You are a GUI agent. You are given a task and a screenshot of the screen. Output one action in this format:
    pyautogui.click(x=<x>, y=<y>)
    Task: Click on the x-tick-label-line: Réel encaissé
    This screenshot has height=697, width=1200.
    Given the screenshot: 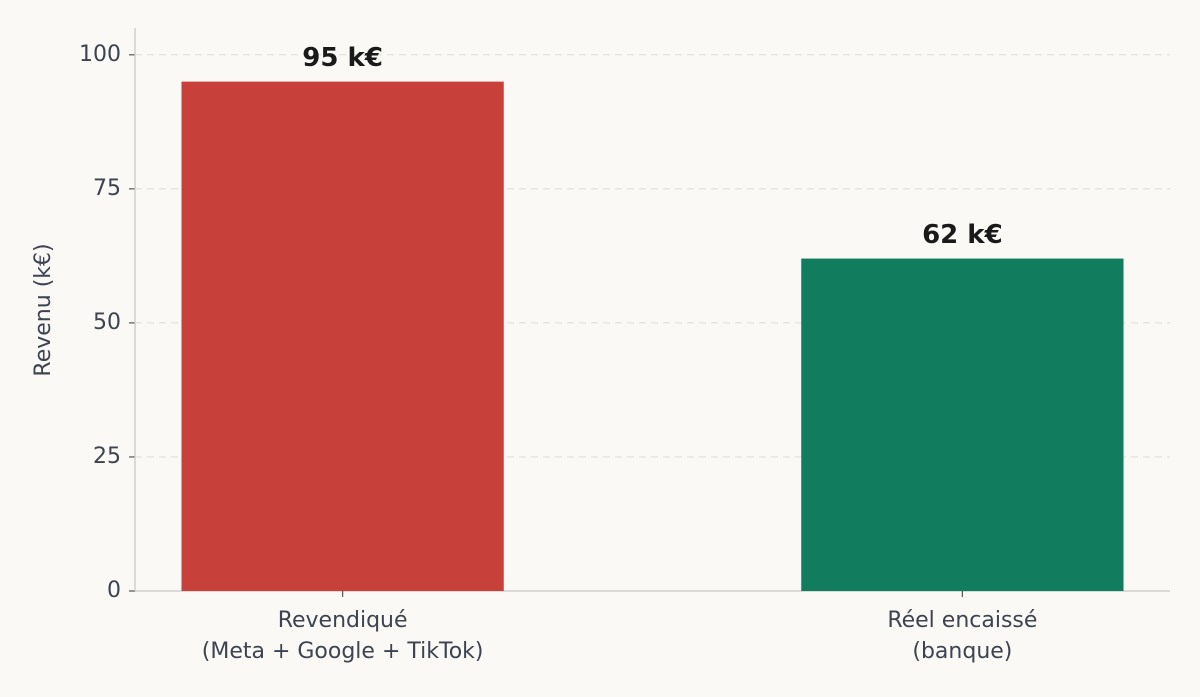 What is the action you would take?
    pyautogui.click(x=962, y=620)
    